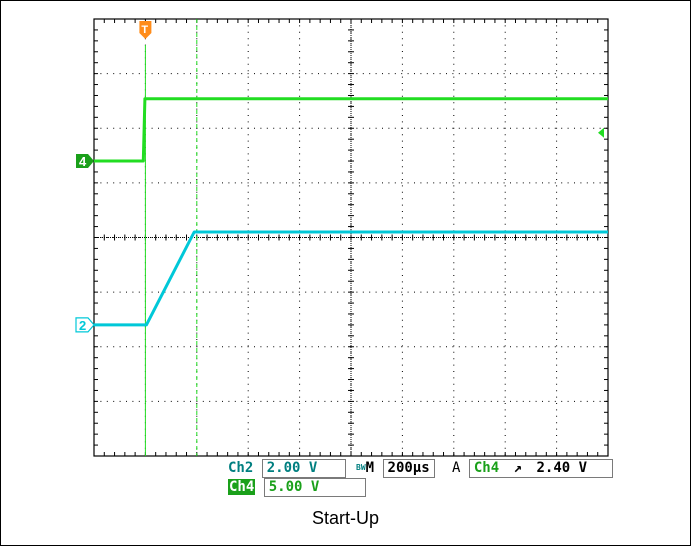 Image resolution: width=691 pixels, height=546 pixels. I want to click on trace-ch2, so click(351, 278).